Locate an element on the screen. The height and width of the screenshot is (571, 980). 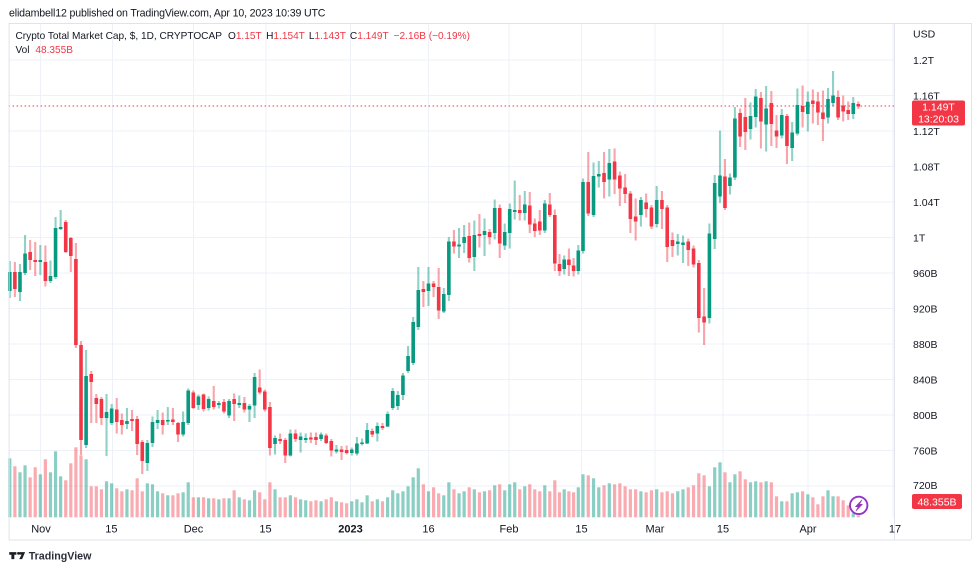
svg-text: 1.12T is located at coordinates (926, 132).